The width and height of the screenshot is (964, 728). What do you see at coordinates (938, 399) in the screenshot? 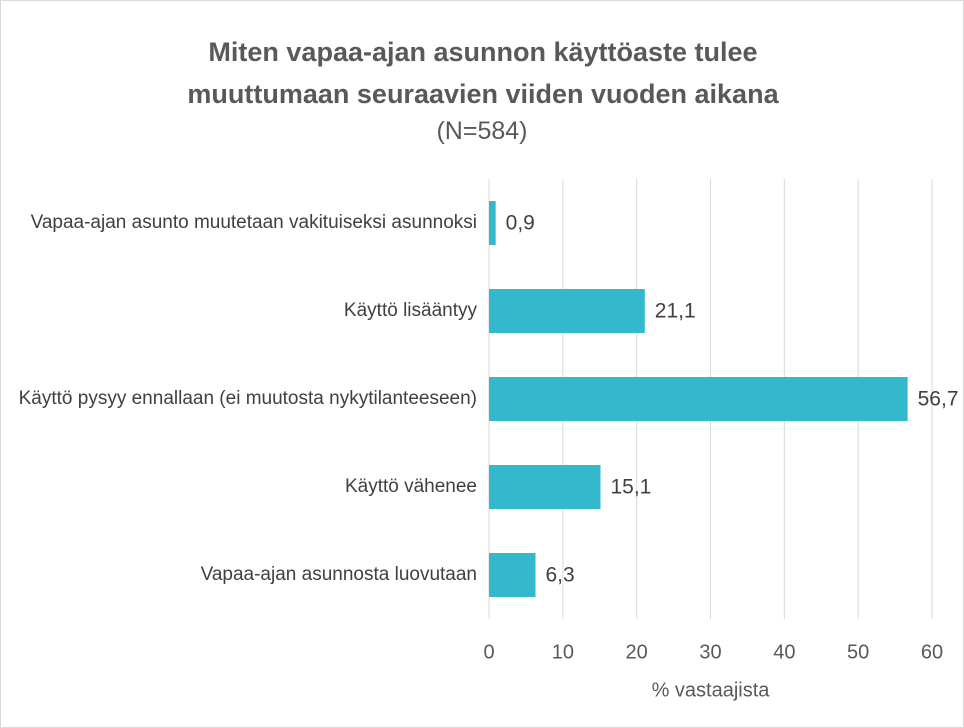
I see `data-label: 56,7` at bounding box center [938, 399].